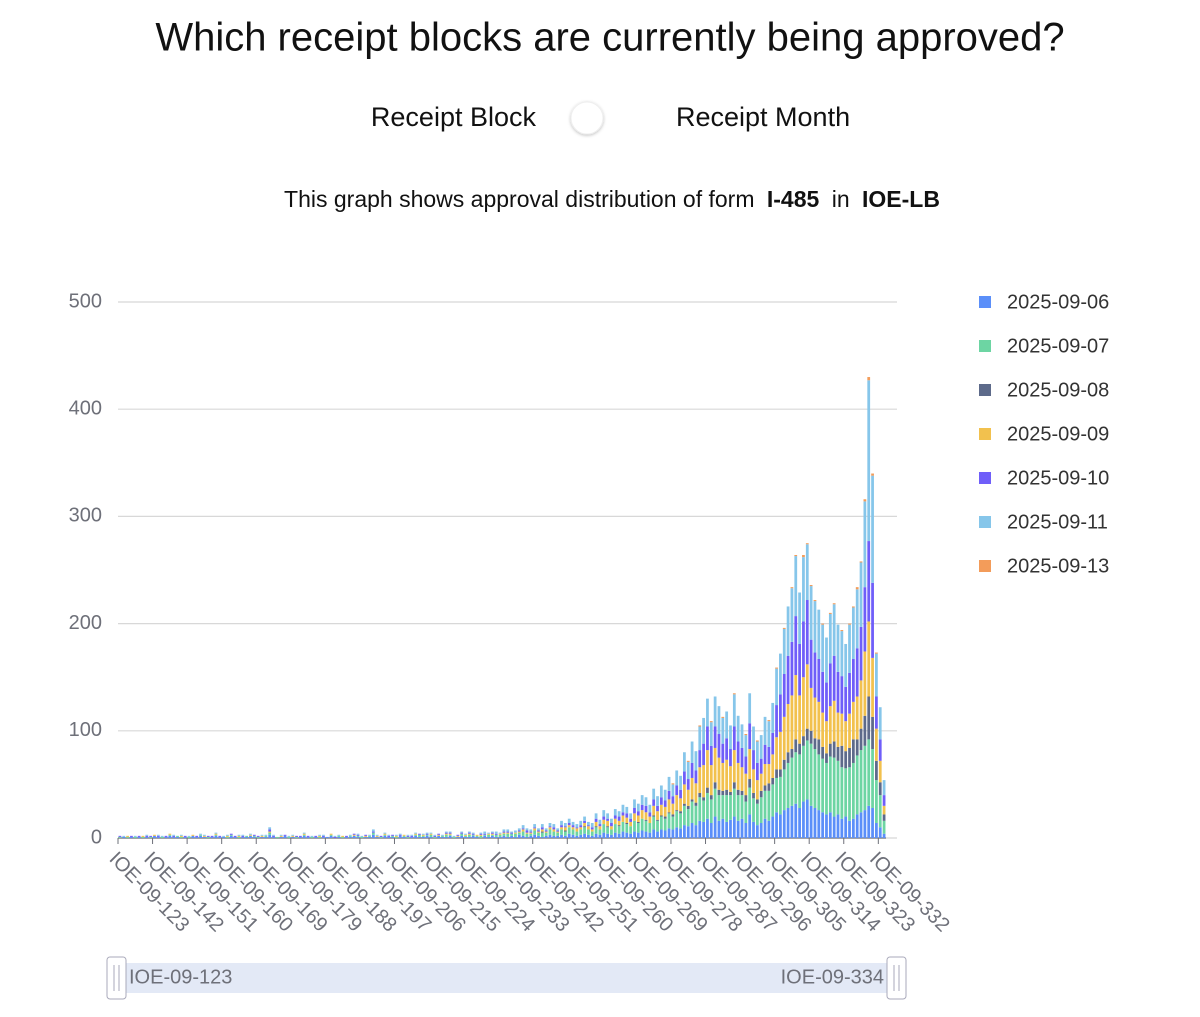  Describe the element at coordinates (1057, 522) in the screenshot. I see `legend-label: 2025-09-11` at that location.